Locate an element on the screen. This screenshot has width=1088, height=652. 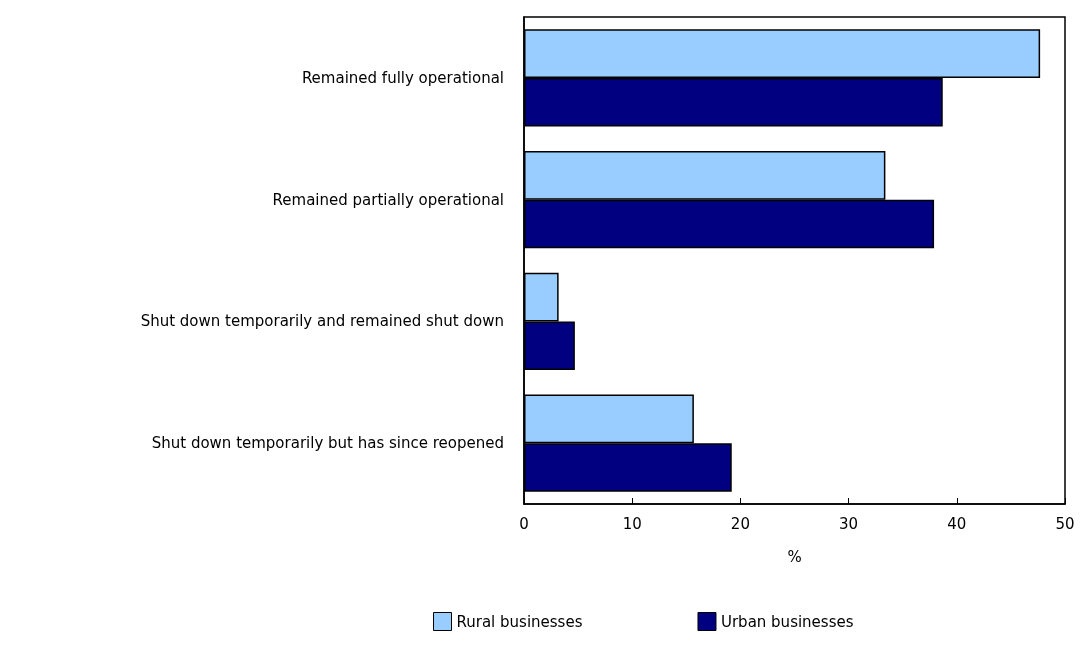
x-tick-label: 40 is located at coordinates (957, 523).